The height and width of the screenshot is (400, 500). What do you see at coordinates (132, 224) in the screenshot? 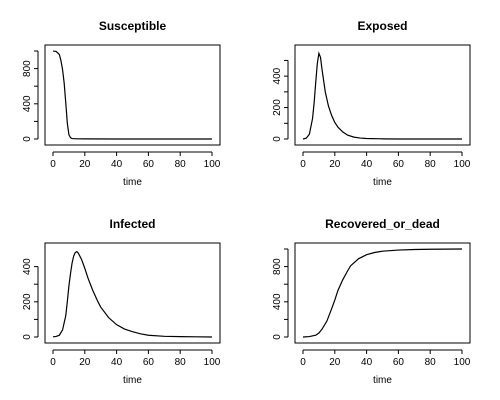
I see `chart-title: Infected` at bounding box center [132, 224].